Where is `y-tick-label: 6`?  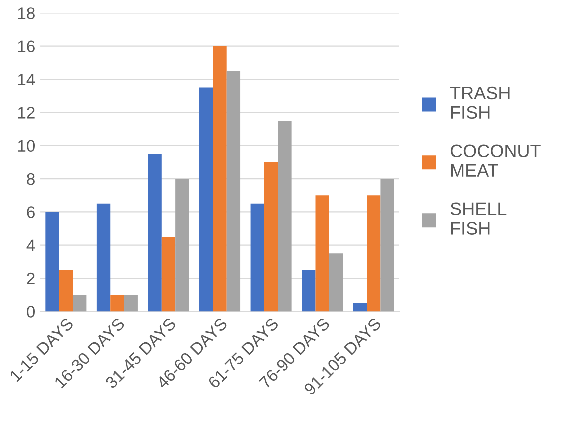 y-tick-label: 6 is located at coordinates (31, 212).